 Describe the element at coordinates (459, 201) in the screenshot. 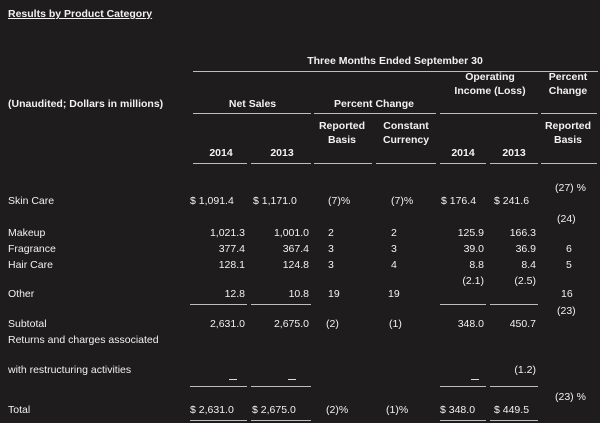

I see `cell-oi-2014: $ 176.4` at that location.